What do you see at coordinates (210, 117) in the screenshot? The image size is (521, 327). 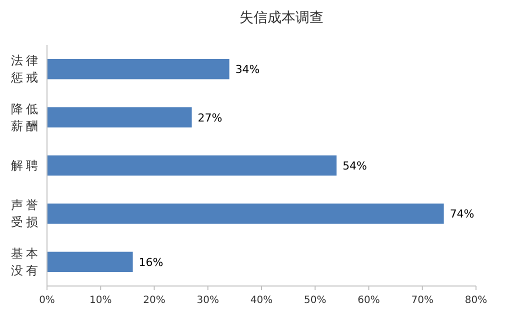 I see `data-label: 27%` at bounding box center [210, 117].